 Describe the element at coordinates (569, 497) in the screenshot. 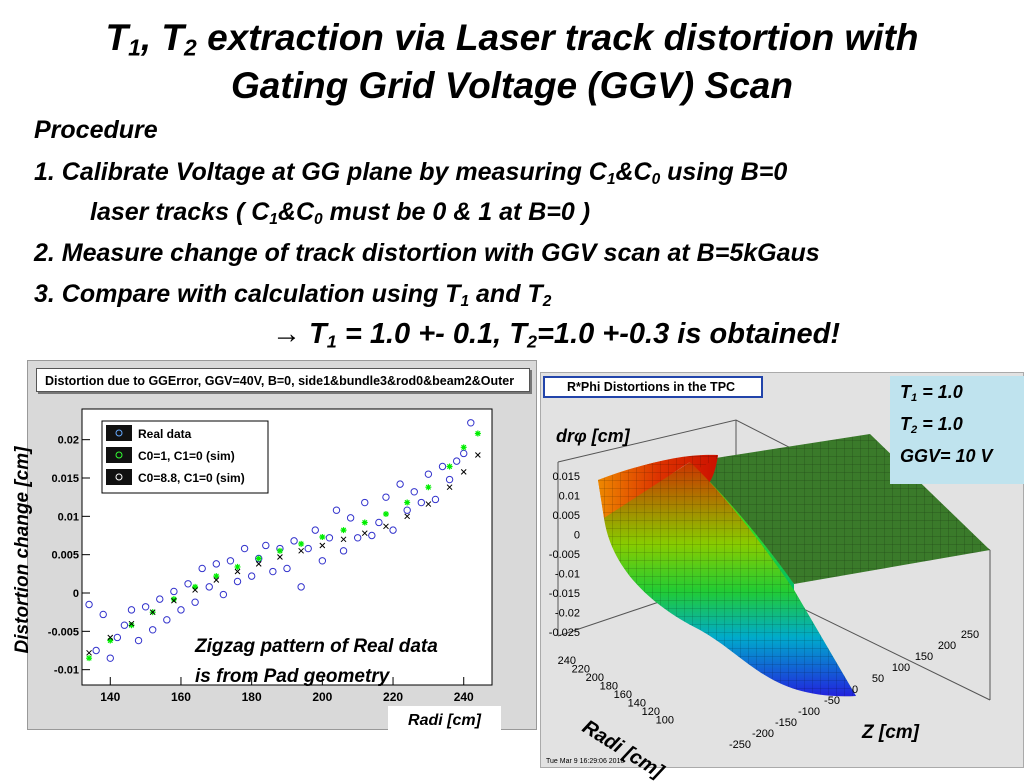

I see `z-tick-label: 0.01` at that location.